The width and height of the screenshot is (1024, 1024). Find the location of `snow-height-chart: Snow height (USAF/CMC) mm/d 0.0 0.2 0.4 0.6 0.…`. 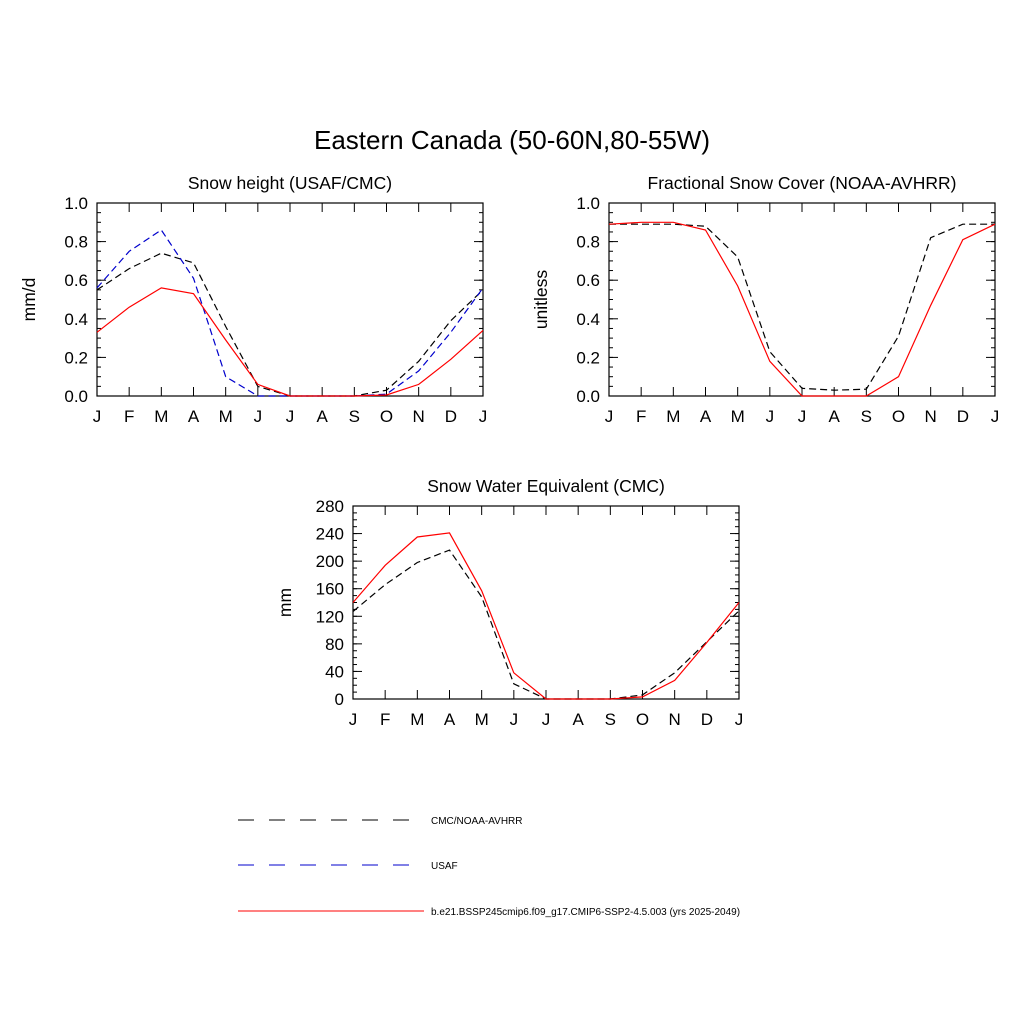

snow-height-chart: Snow height (USAF/CMC) mm/d 0.0 0.2 0.4 0.6 0.… is located at coordinates (253, 299).